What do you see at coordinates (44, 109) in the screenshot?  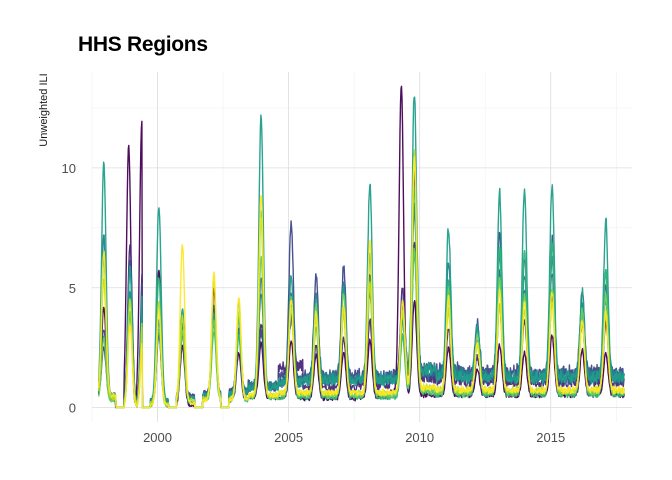 I see `y-axis-title: Unweighted ILI` at bounding box center [44, 109].